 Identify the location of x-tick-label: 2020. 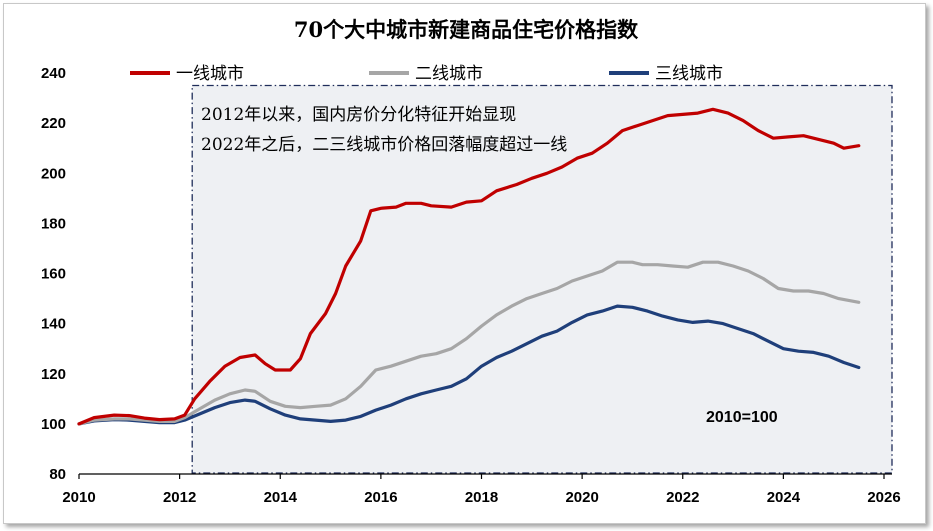
(581, 497).